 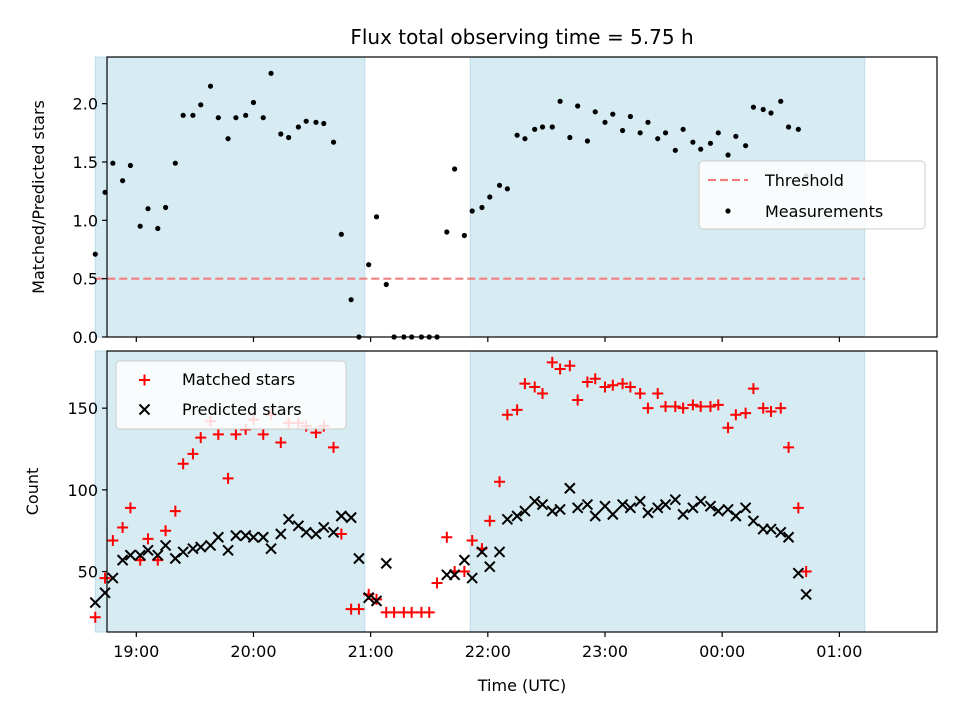 What do you see at coordinates (521, 685) in the screenshot?
I see `bottom-x-axis-label: Time (UTC)` at bounding box center [521, 685].